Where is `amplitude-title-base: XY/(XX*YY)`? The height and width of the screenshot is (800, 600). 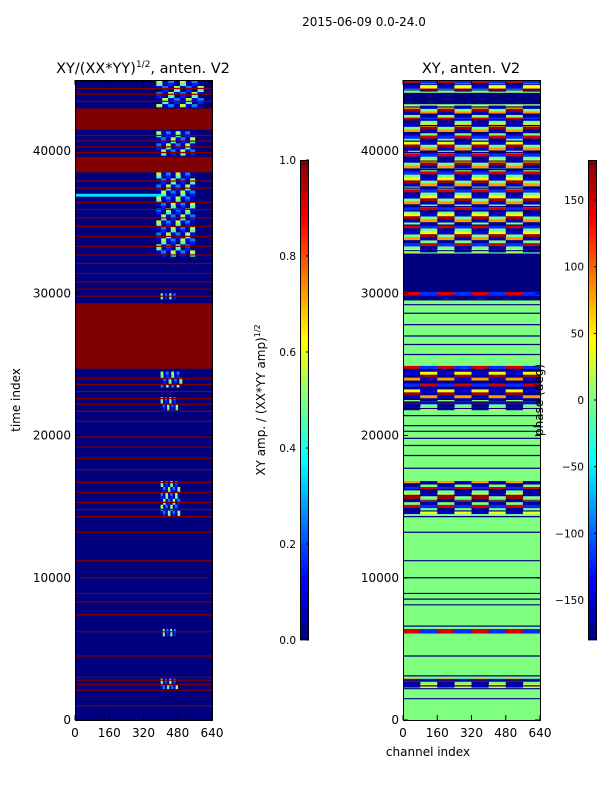
amplitude-title-base: XY/(XX*YY) is located at coordinates (96, 69).